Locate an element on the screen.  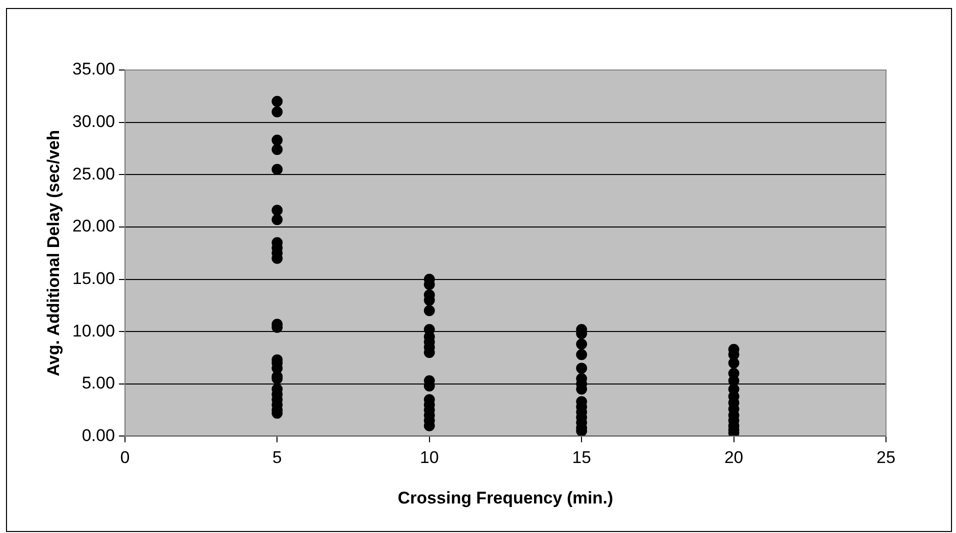
x-tick-label: 25 is located at coordinates (886, 458).